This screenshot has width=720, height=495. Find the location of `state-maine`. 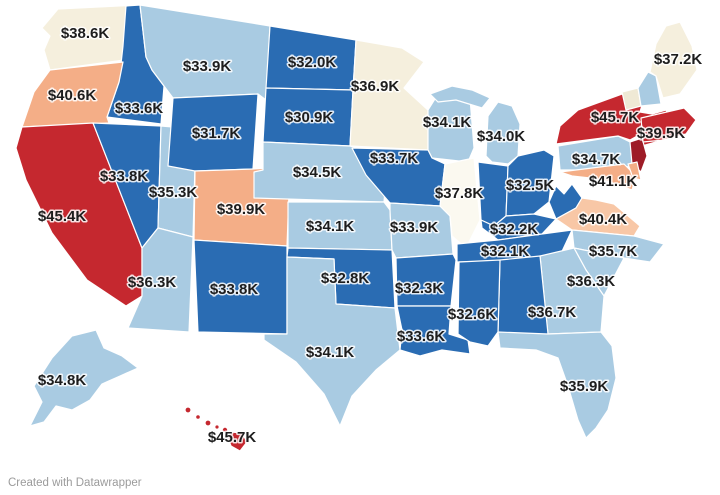

state-maine is located at coordinates (673, 60).